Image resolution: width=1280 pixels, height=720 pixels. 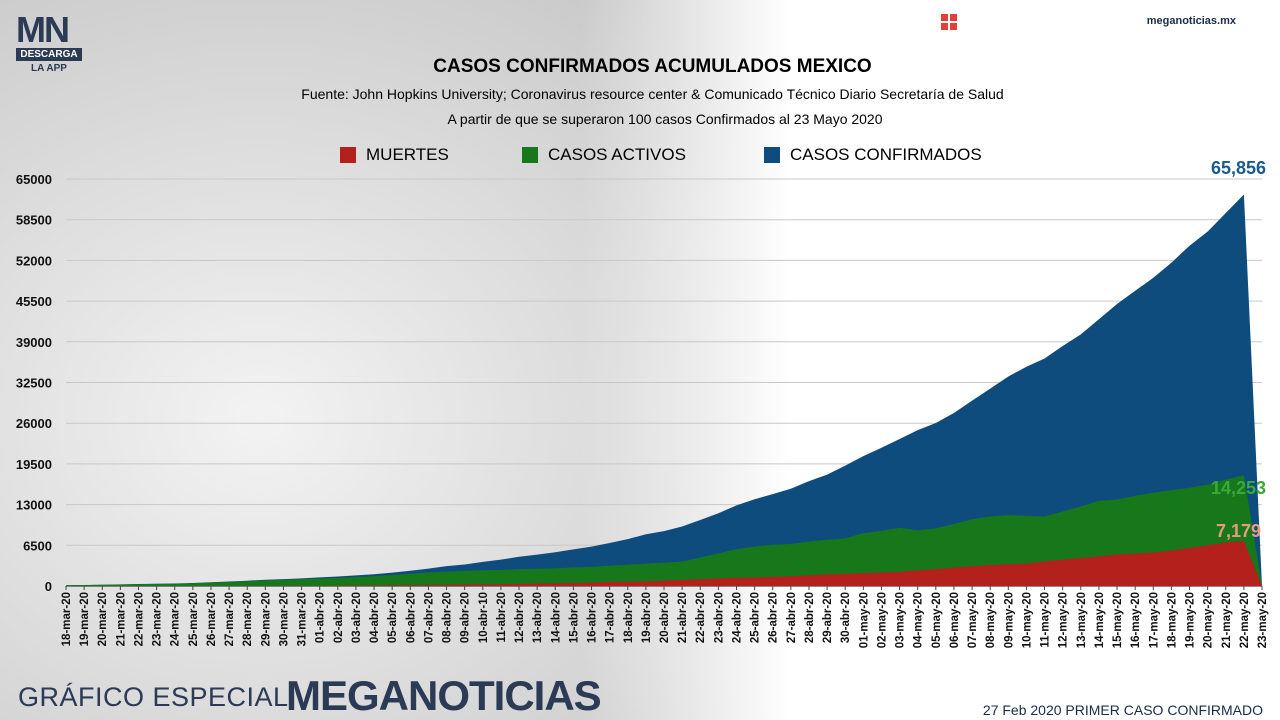 I want to click on x-tick-label: 17-abr-20, so click(x=611, y=617).